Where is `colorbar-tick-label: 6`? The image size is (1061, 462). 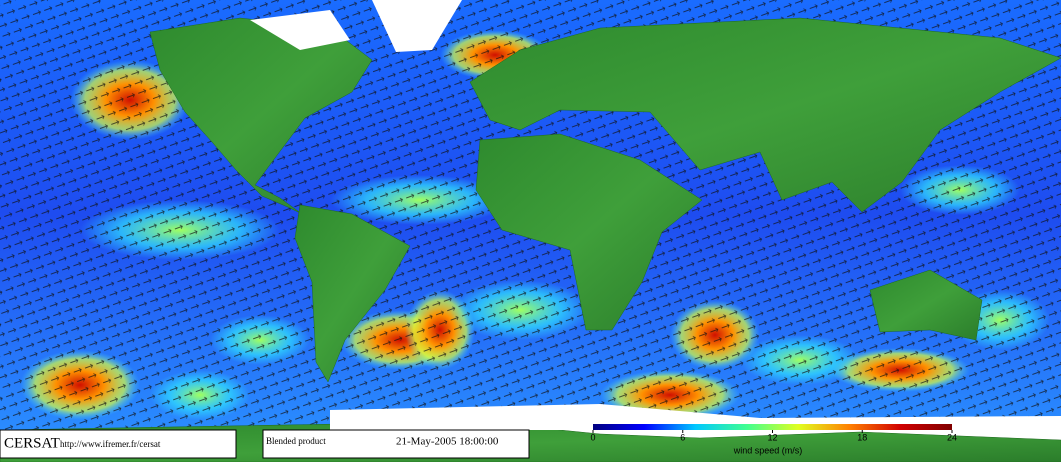 colorbar-tick-label: 6 is located at coordinates (682, 437).